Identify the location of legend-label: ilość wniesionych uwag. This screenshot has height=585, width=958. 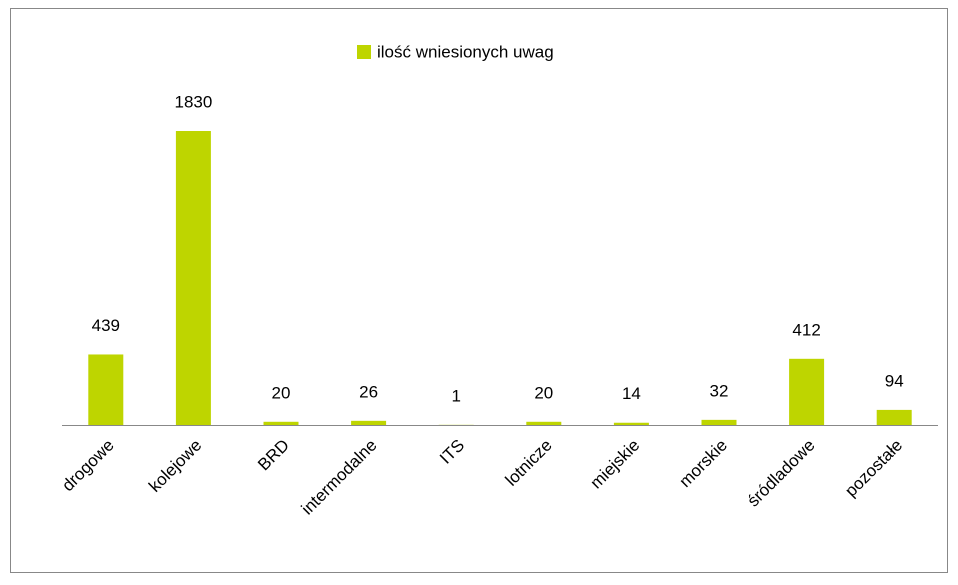
(465, 51).